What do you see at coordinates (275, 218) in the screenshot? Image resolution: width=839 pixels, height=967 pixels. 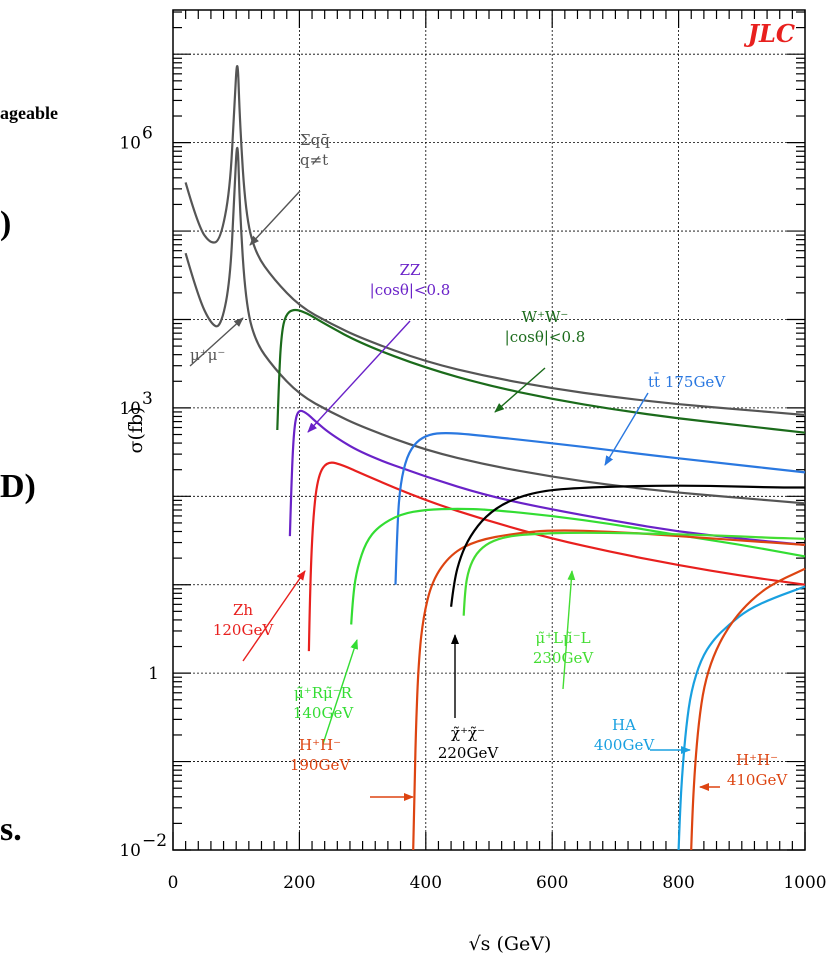 I see `ann-qq-arrow` at bounding box center [275, 218].